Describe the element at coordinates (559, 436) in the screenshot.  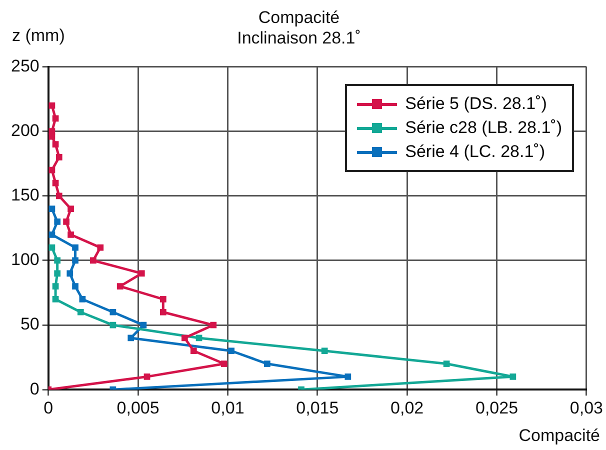
I see `x-axis-title: Compacité` at that location.